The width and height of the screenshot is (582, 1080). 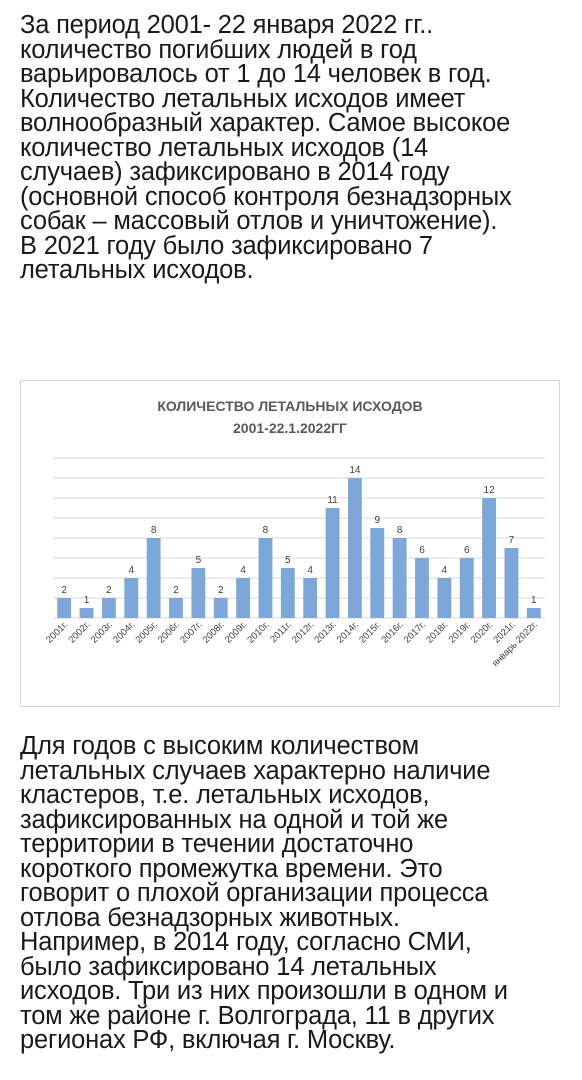 I want to click on data-label-6: 2, so click(x=176, y=590).